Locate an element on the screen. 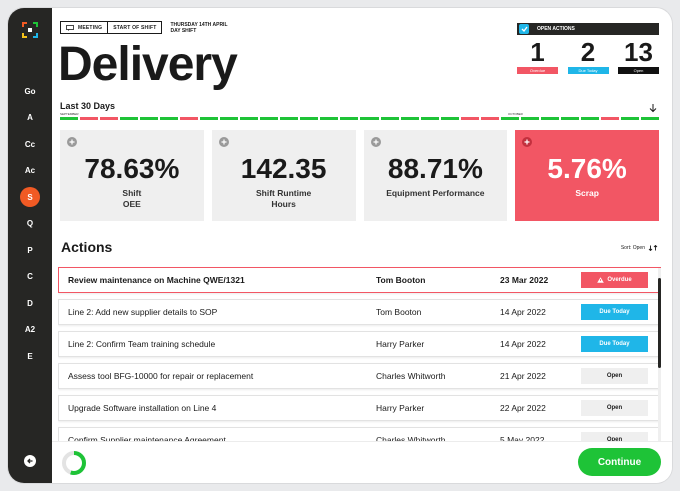 Image resolution: width=680 pixels, height=491 pixels. sidebar-item: Cc is located at coordinates (30, 144).